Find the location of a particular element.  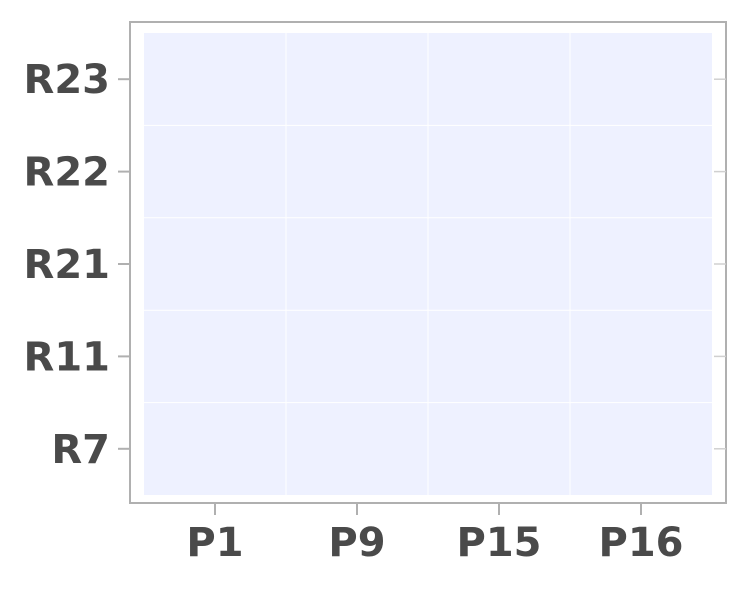

y-tick-label: R11 is located at coordinates (67, 357).